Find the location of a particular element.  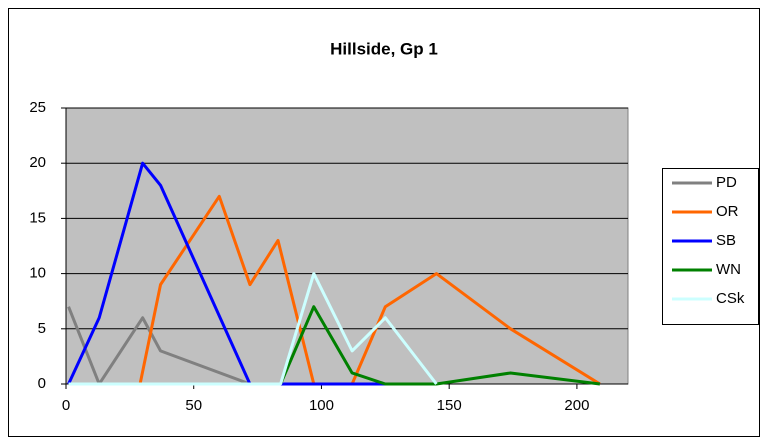

x-tick-label: 200 is located at coordinates (576, 405).